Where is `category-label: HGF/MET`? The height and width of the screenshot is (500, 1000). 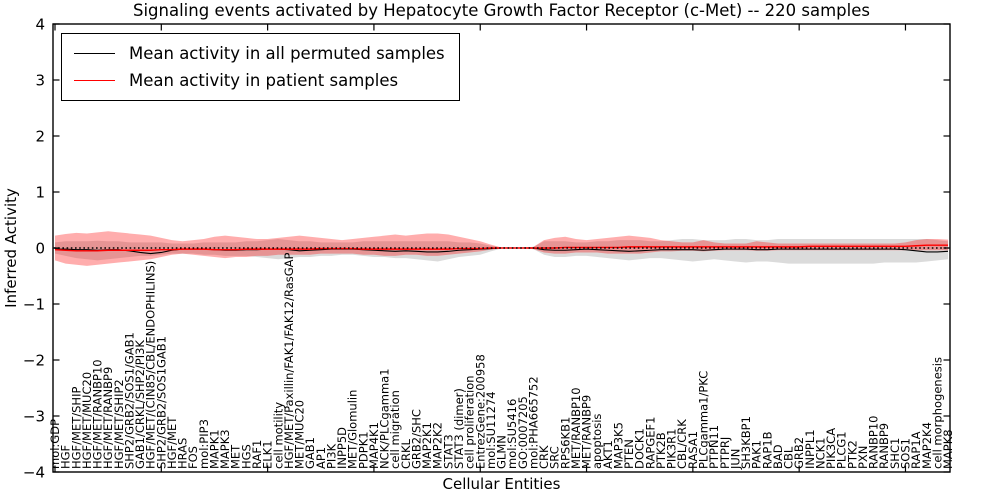
category-label: HGF/MET is located at coordinates (172, 442).